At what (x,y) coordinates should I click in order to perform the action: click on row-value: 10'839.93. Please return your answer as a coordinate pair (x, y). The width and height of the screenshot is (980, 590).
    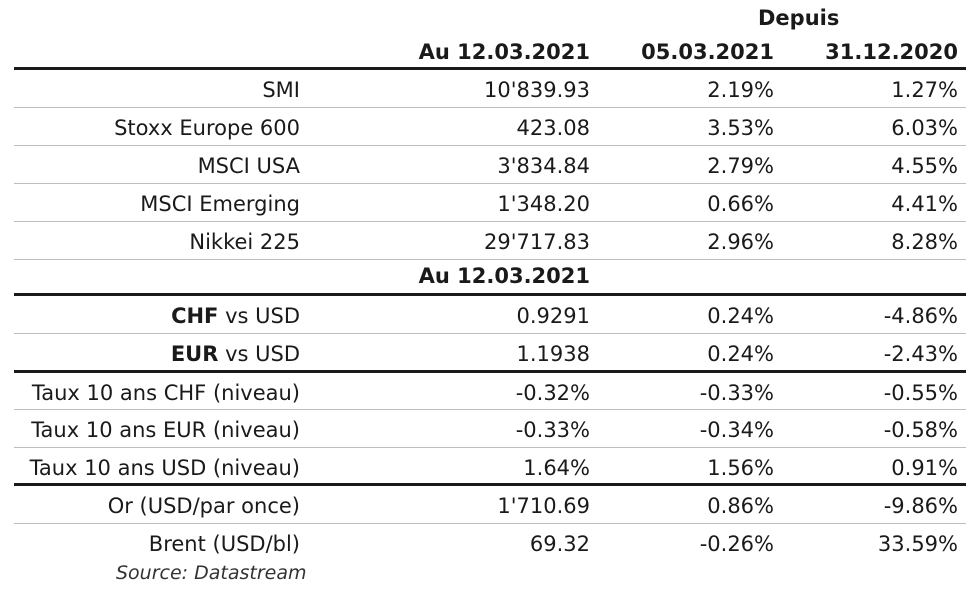
    Looking at the image, I should click on (537, 90).